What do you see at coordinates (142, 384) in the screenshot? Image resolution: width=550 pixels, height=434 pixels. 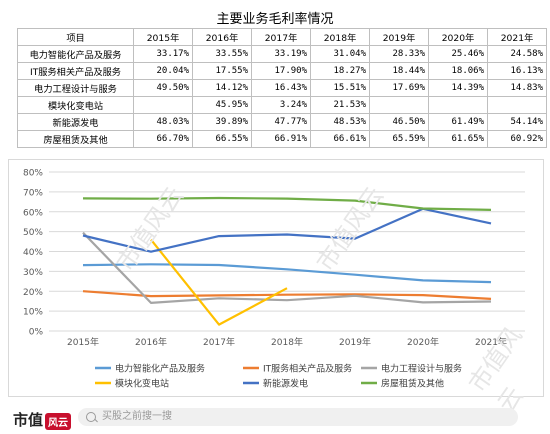 I see `legend-label: 模块化变电站` at bounding box center [142, 384].